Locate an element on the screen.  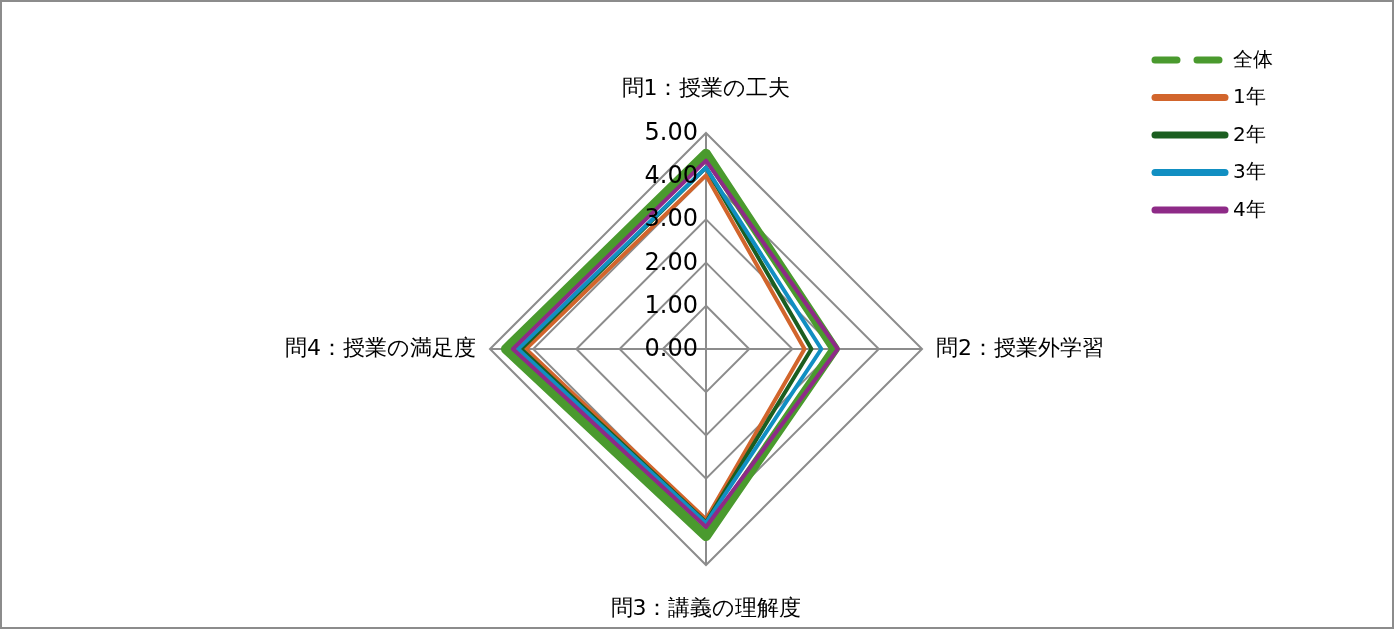
y-tick-label: 5.00 is located at coordinates (671, 132).